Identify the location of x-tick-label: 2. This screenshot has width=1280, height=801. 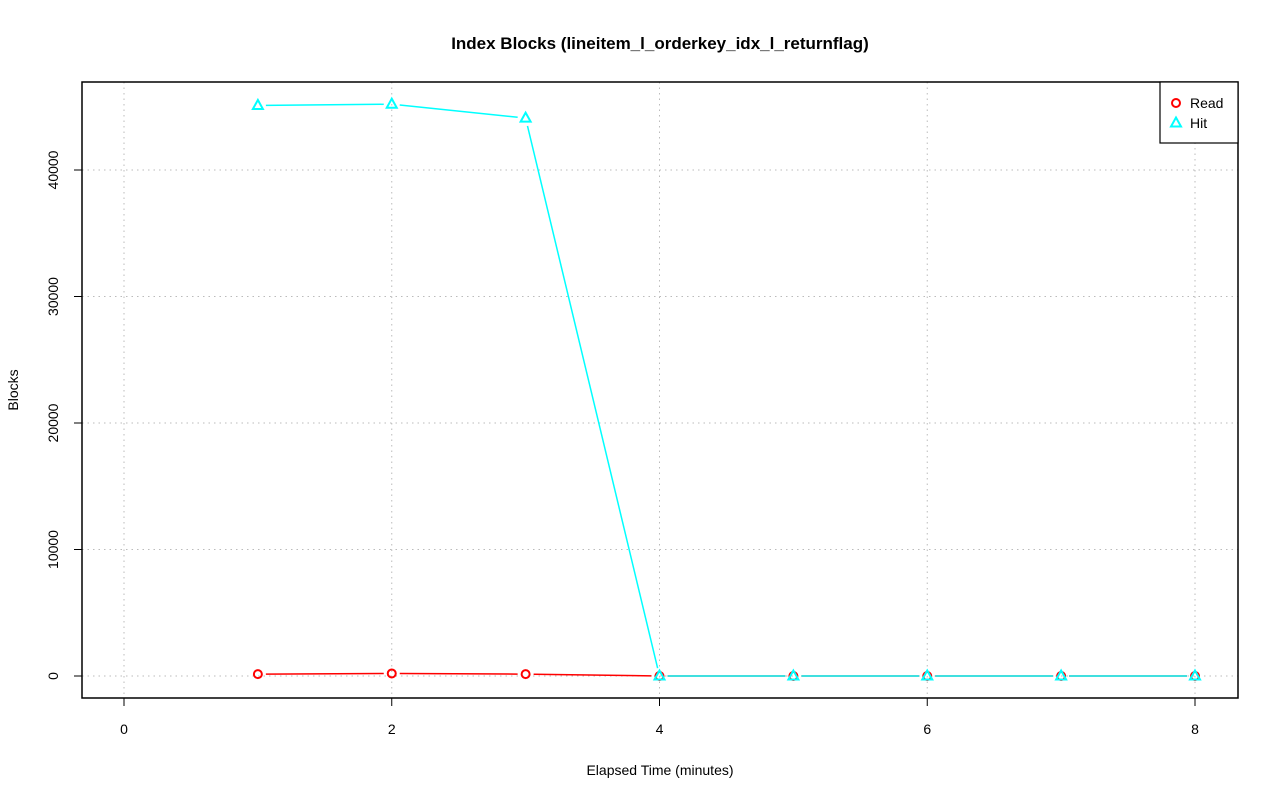
(392, 729).